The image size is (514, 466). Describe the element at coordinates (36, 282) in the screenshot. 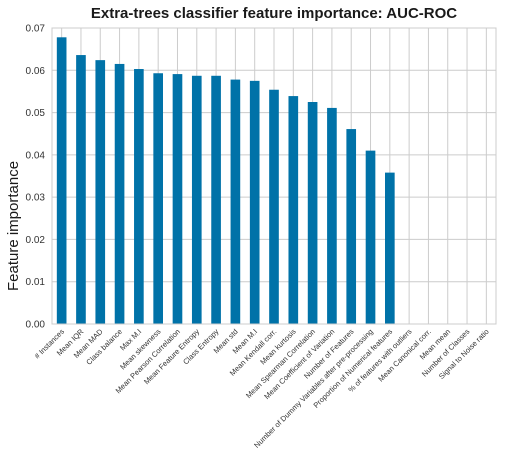

I see `y-tick-label: 0.01` at that location.